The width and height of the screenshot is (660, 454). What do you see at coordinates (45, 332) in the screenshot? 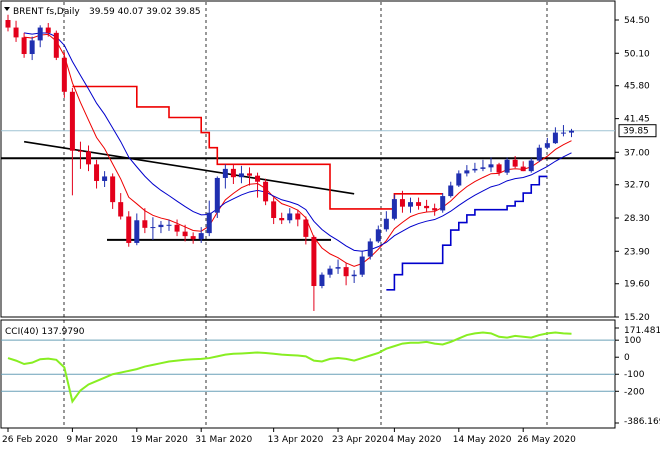
I see `cci-title: CCI(40) 137.9790` at bounding box center [45, 332].